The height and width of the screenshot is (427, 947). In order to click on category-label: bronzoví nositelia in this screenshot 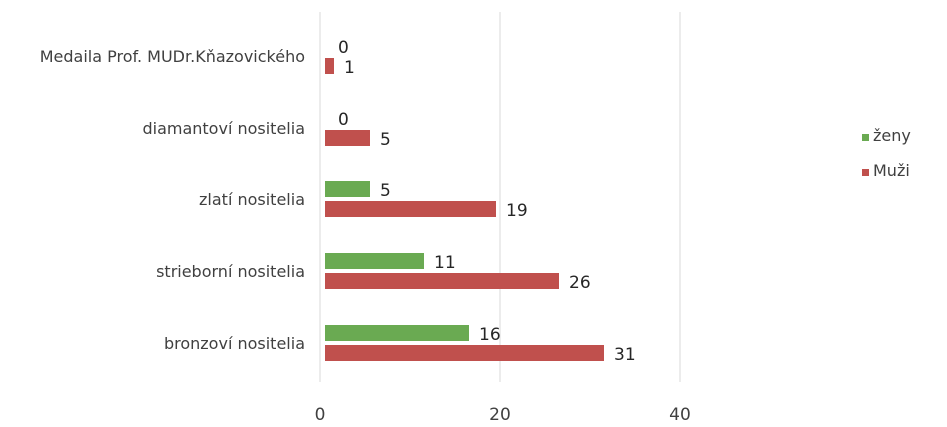, I will do `click(234, 343)`.